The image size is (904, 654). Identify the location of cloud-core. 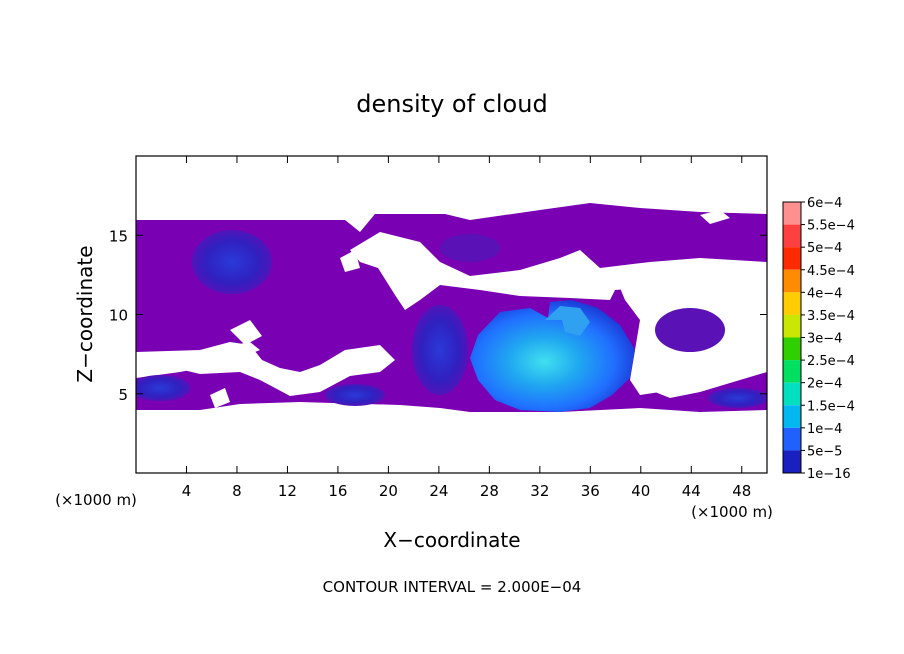
(552, 356).